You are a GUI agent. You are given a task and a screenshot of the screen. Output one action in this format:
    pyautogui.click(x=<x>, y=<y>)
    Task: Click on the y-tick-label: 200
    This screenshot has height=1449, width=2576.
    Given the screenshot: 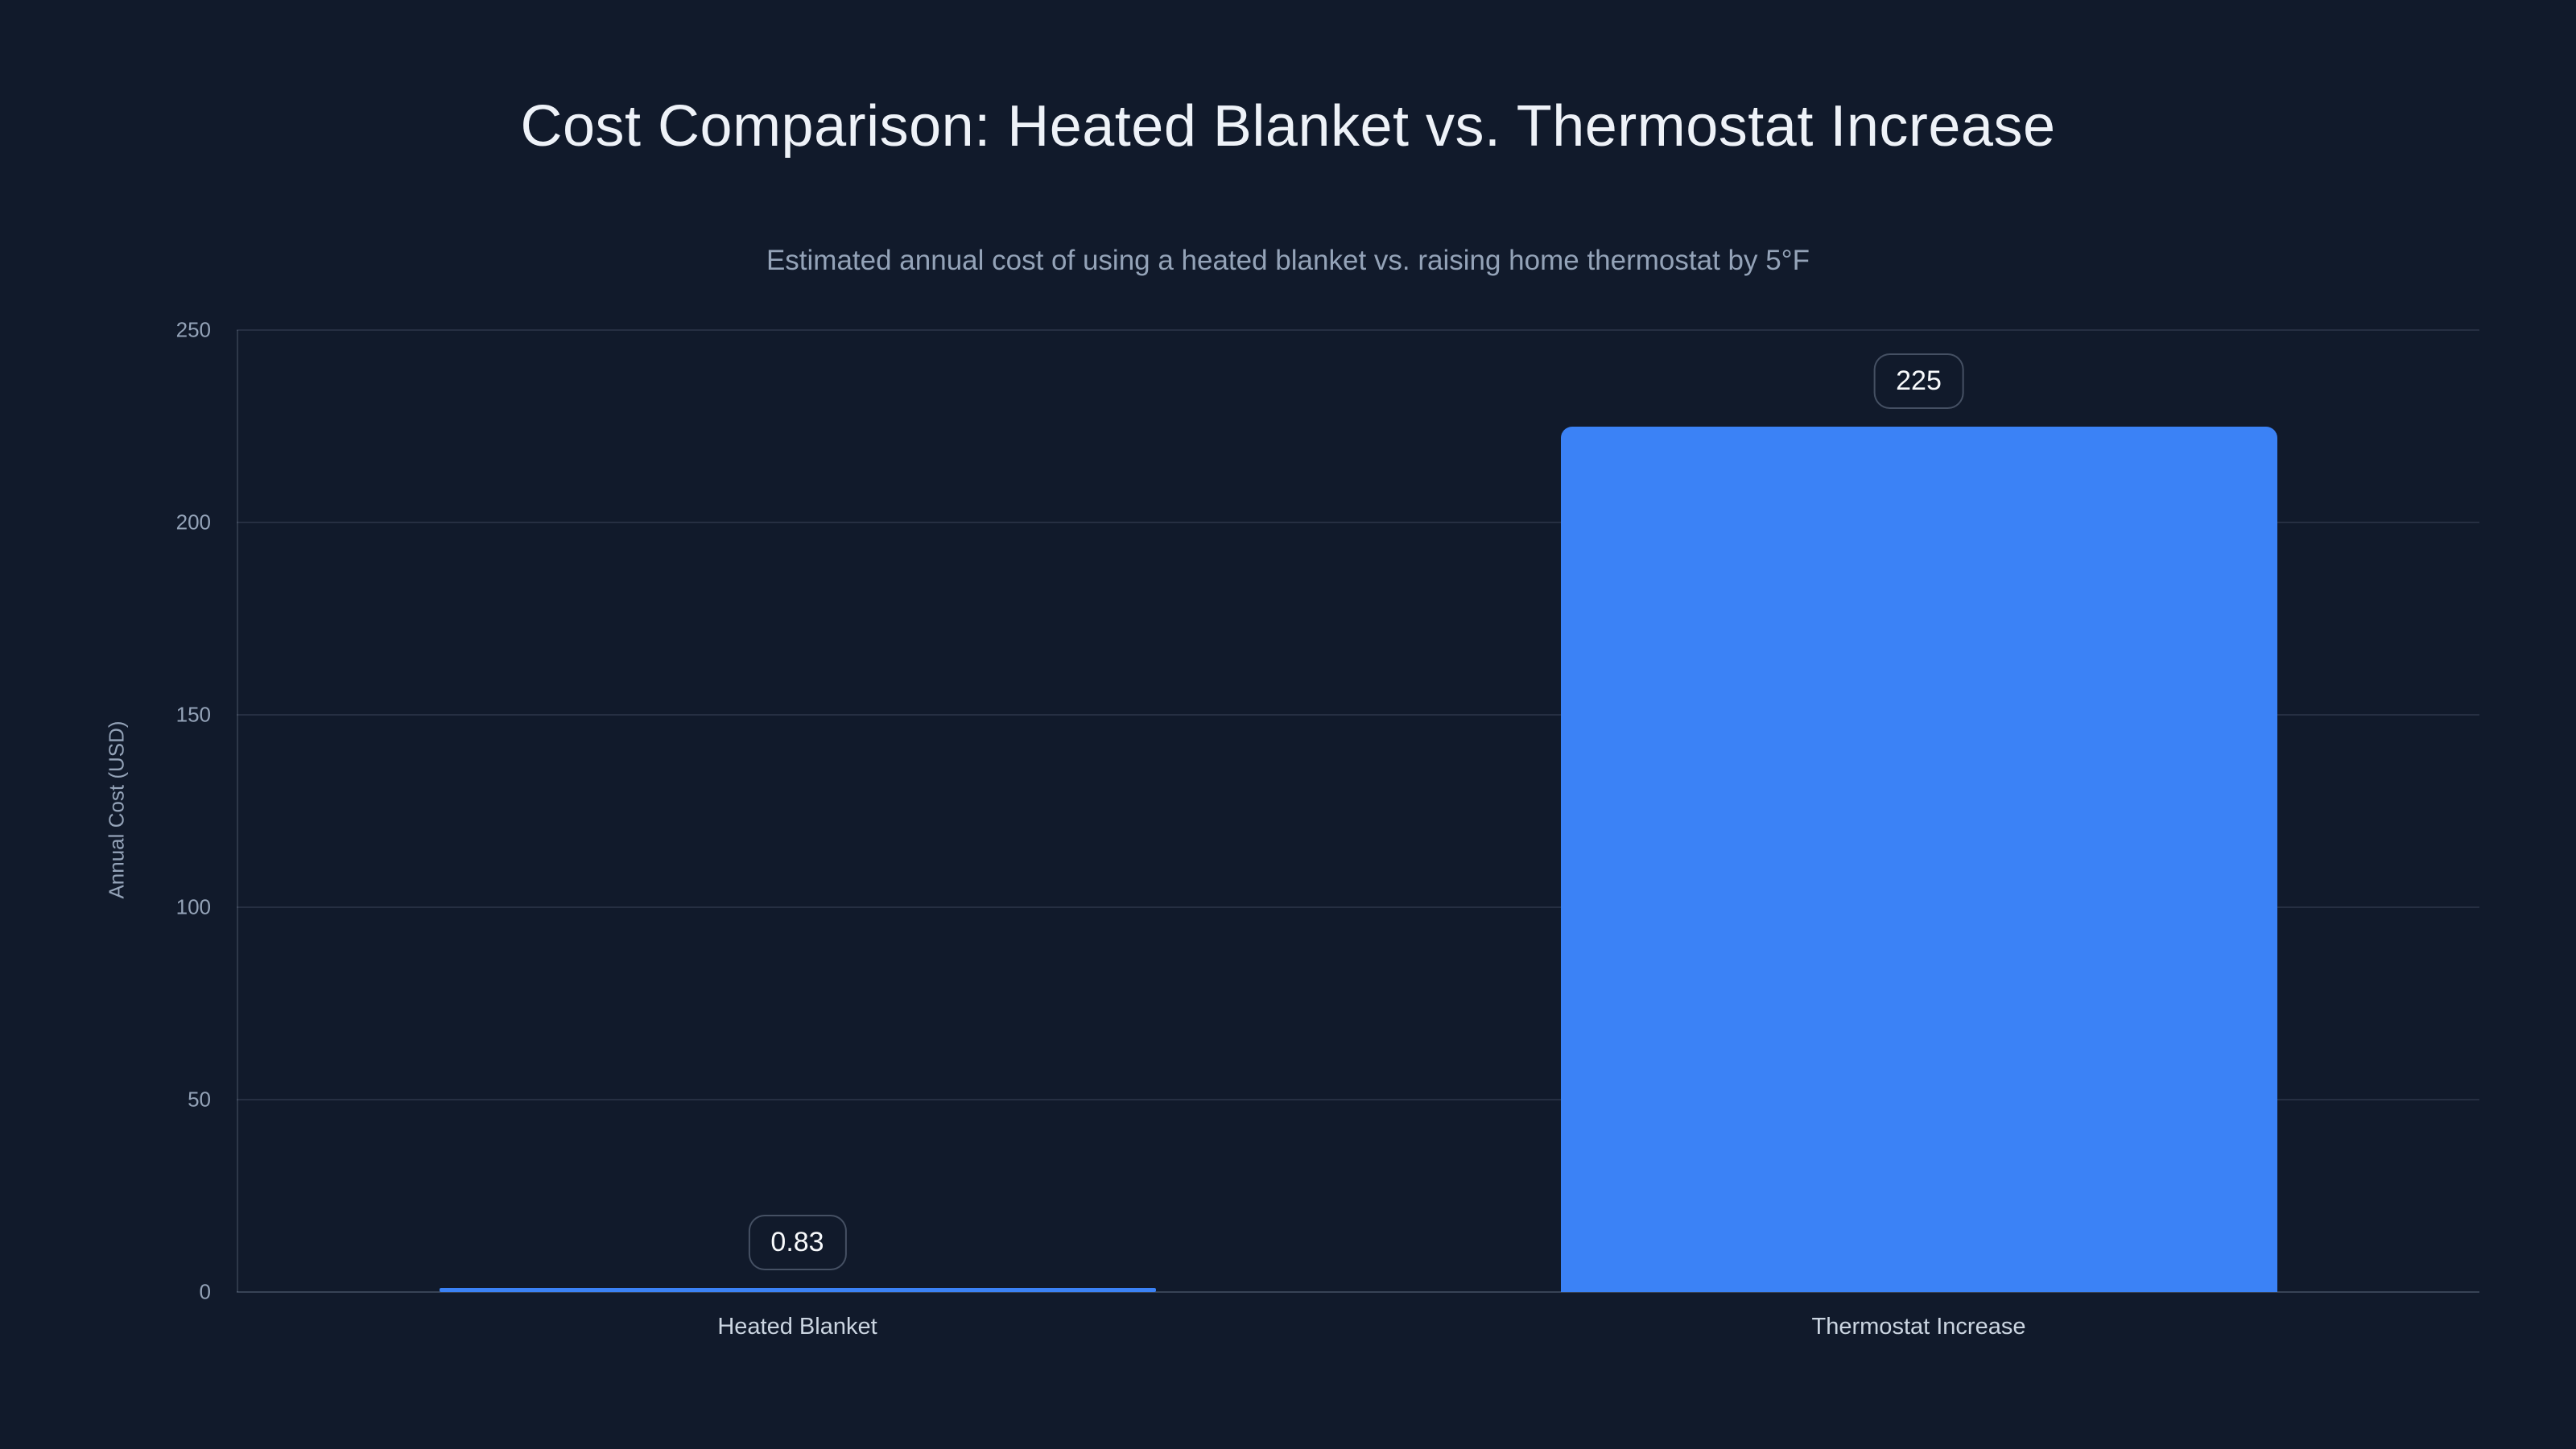 What is the action you would take?
    pyautogui.click(x=193, y=522)
    